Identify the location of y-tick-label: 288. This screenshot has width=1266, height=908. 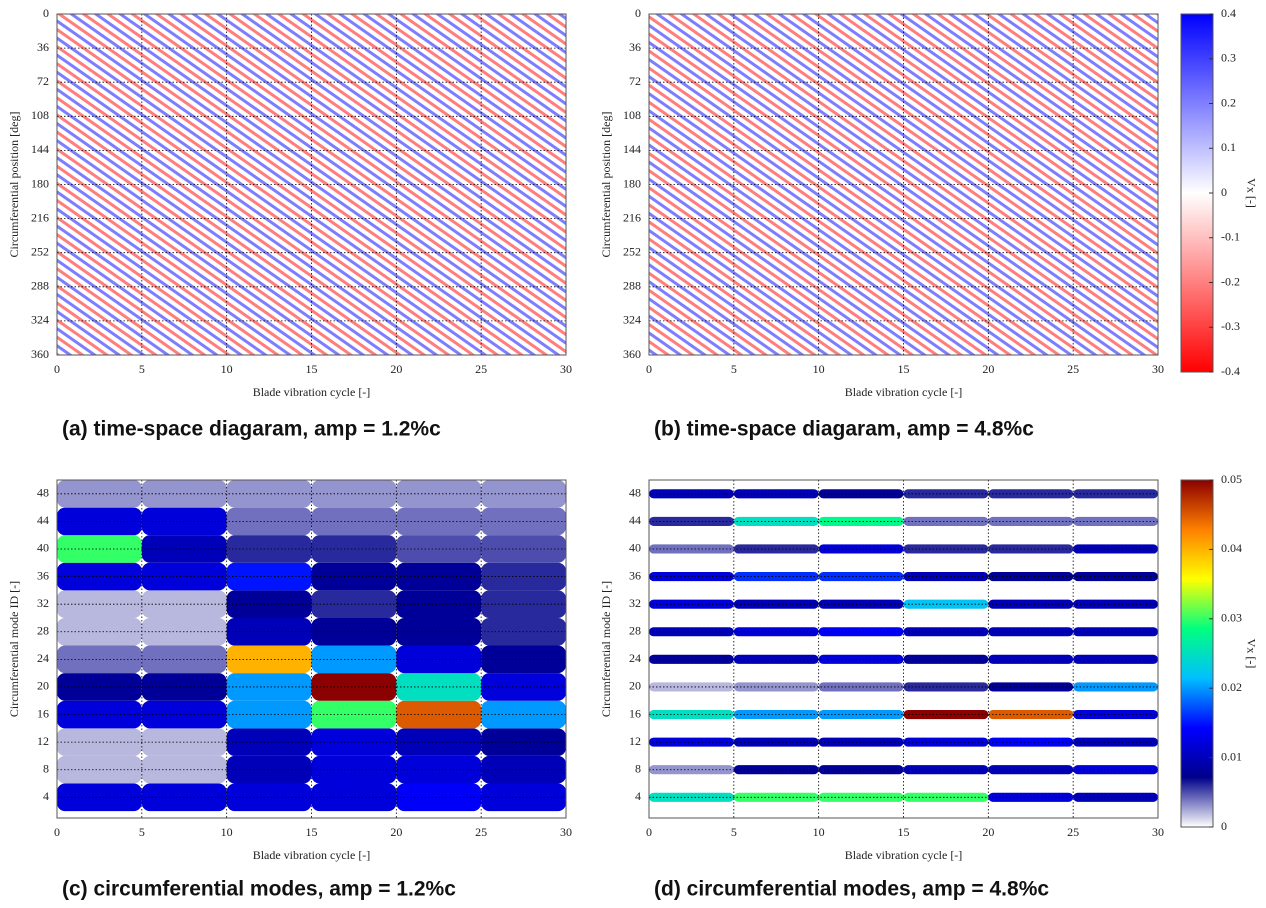
(632, 286).